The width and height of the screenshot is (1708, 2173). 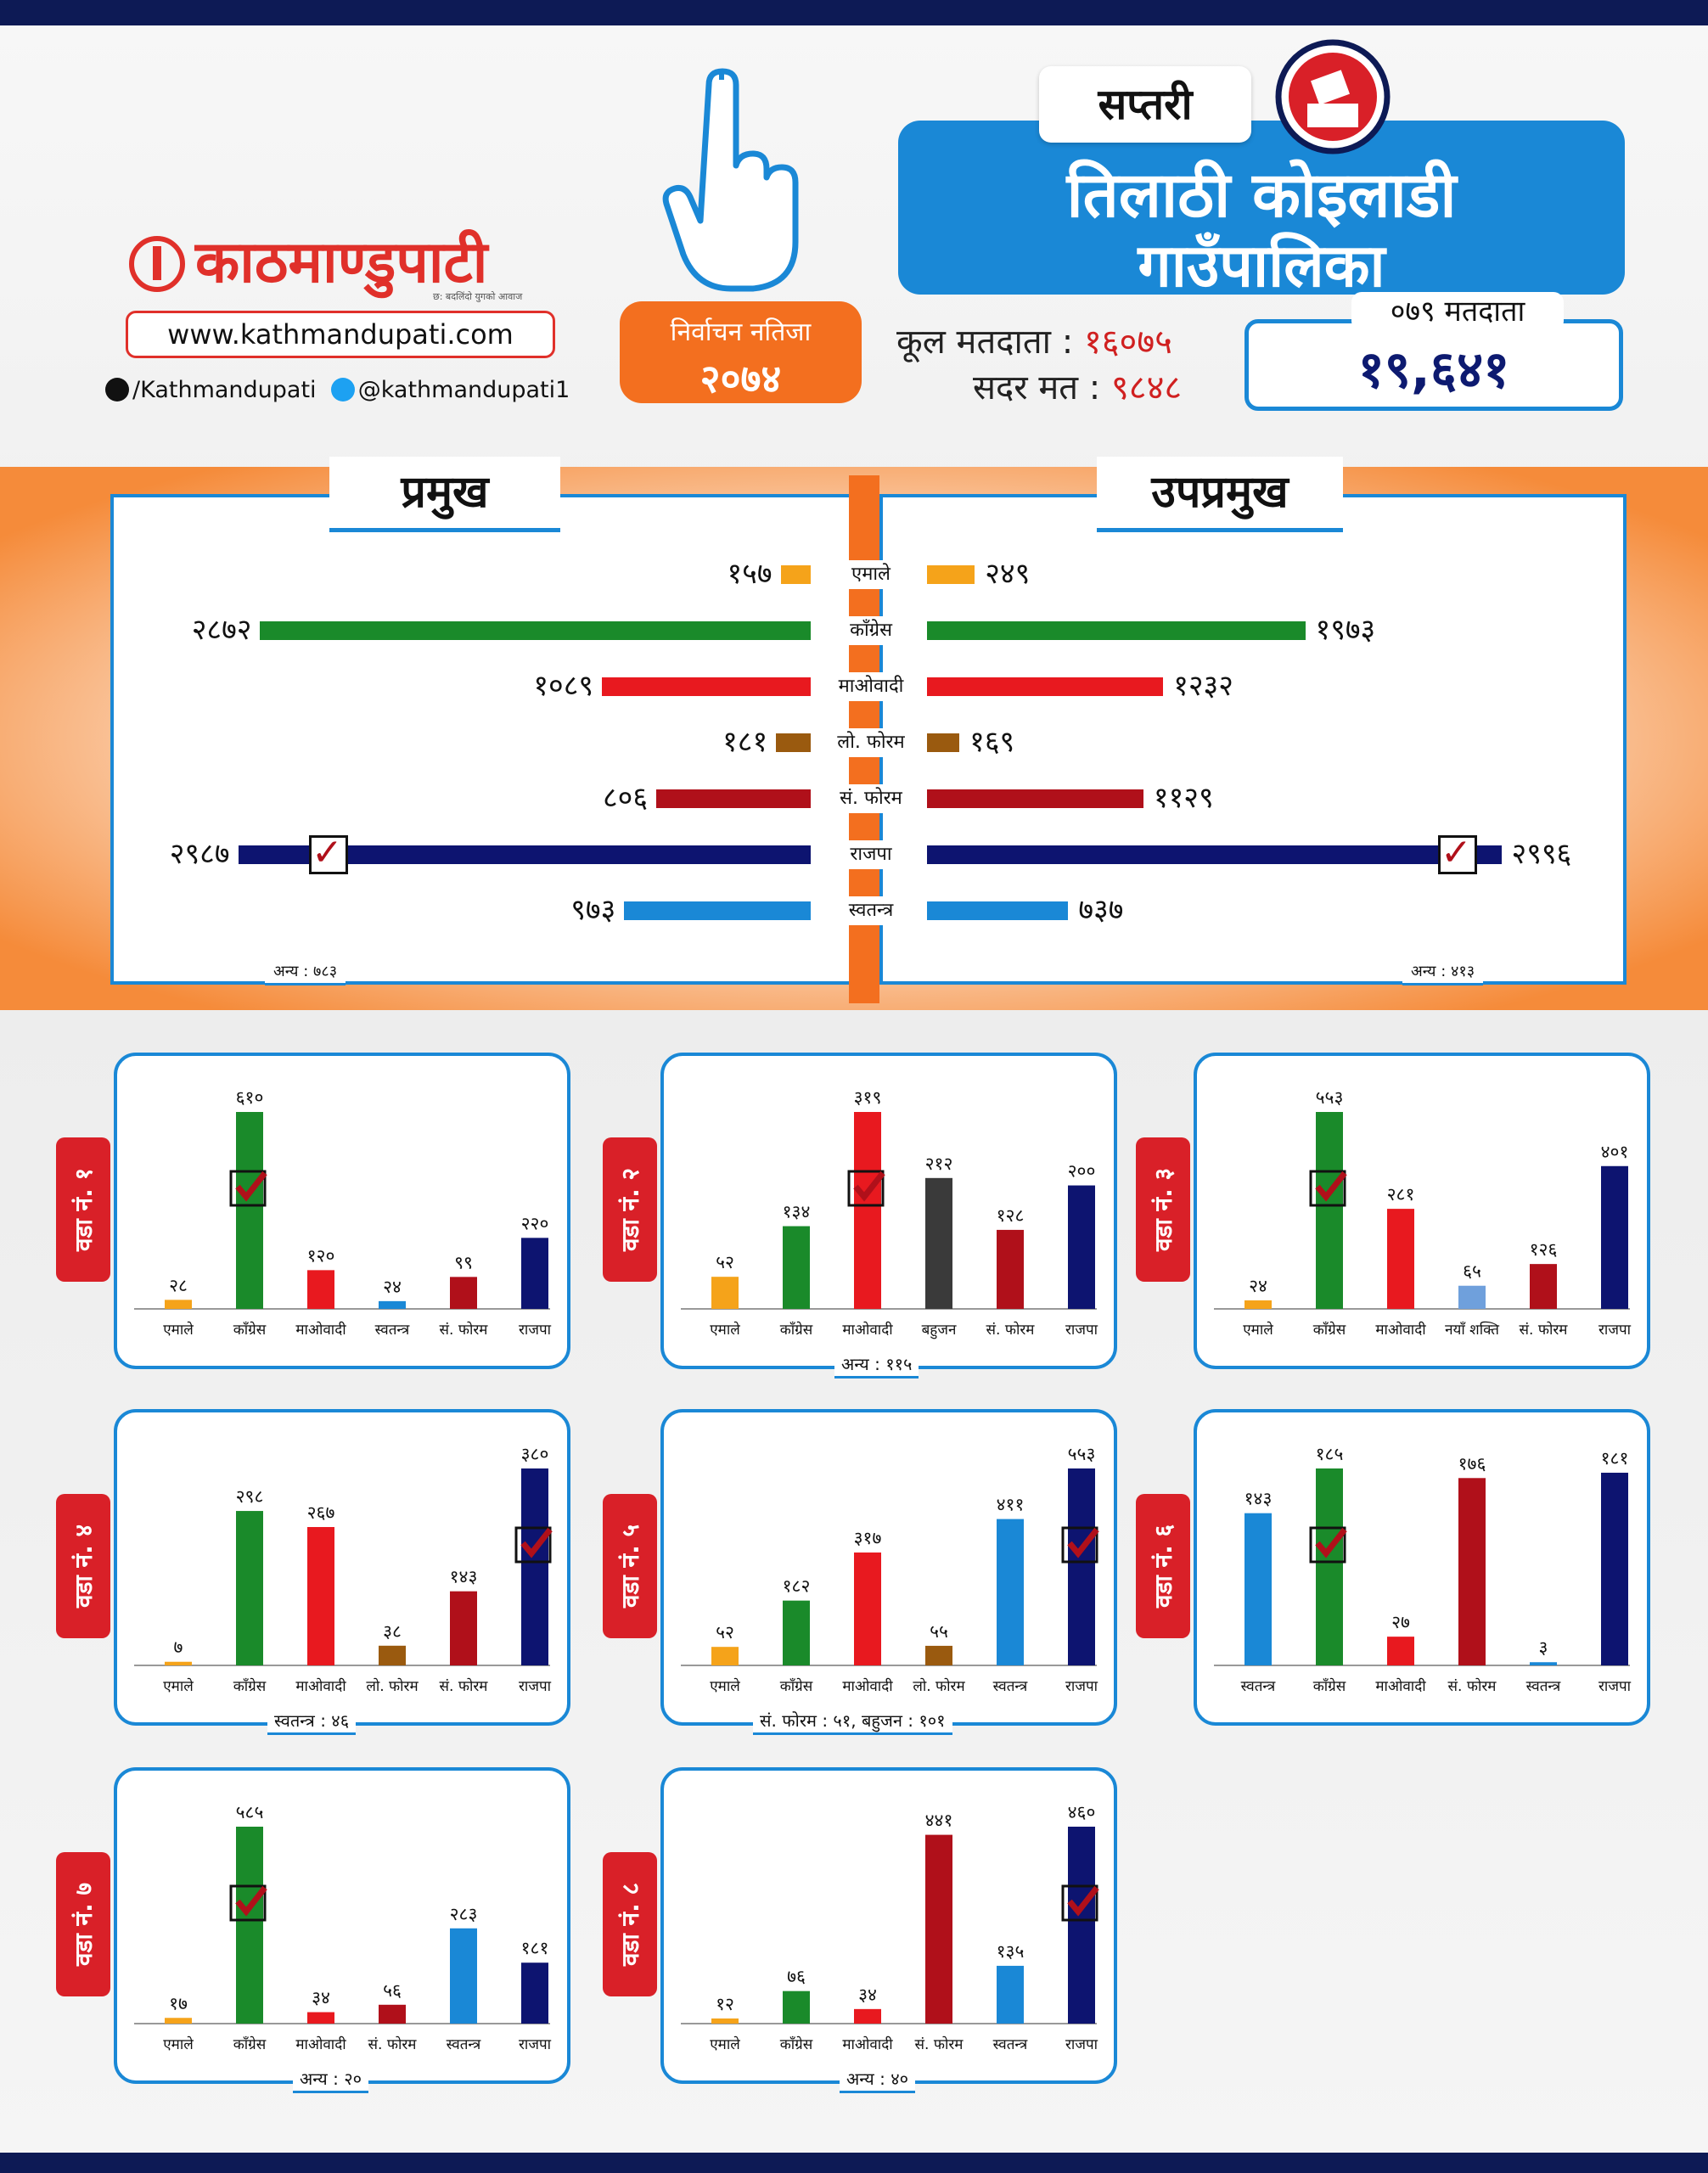 What do you see at coordinates (871, 742) in the screenshot?
I see `category-label: लो. फोरम` at bounding box center [871, 742].